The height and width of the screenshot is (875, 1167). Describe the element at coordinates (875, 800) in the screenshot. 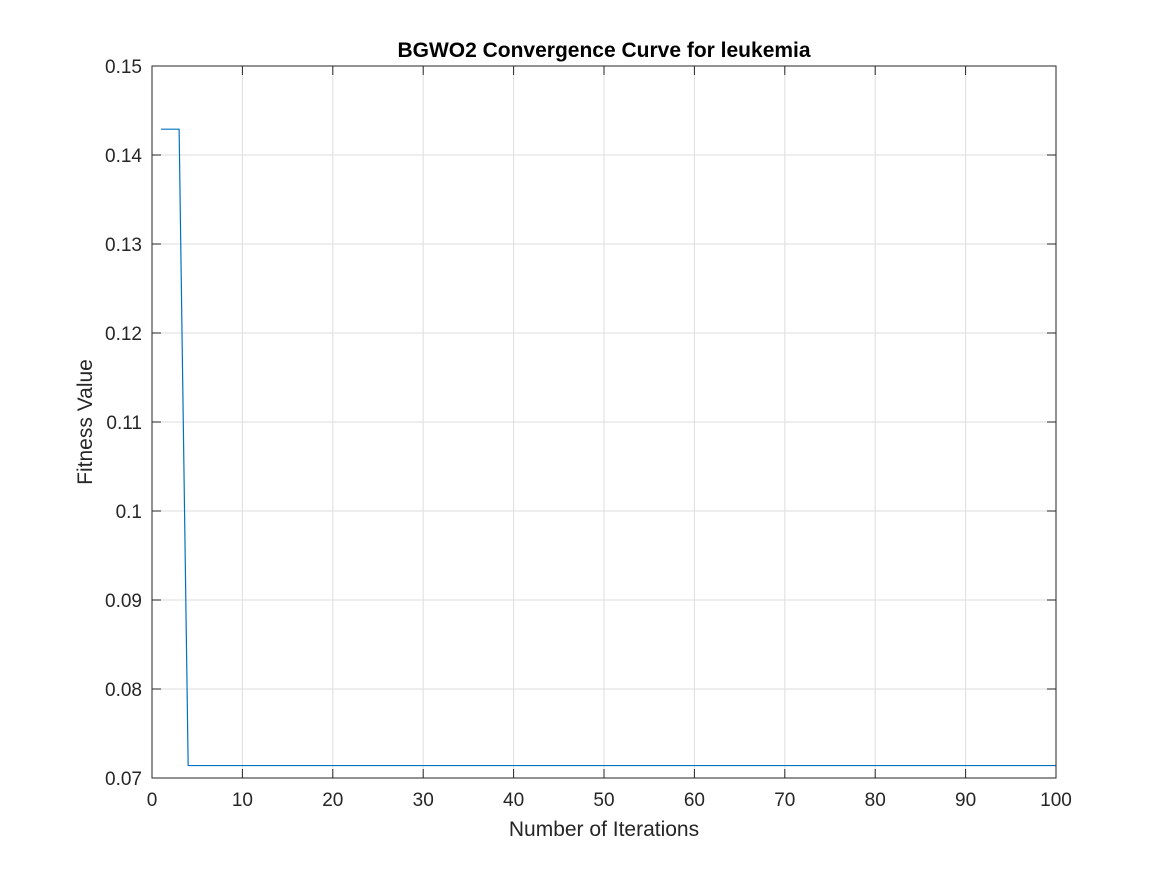

I see `x-tick-label: 80` at that location.